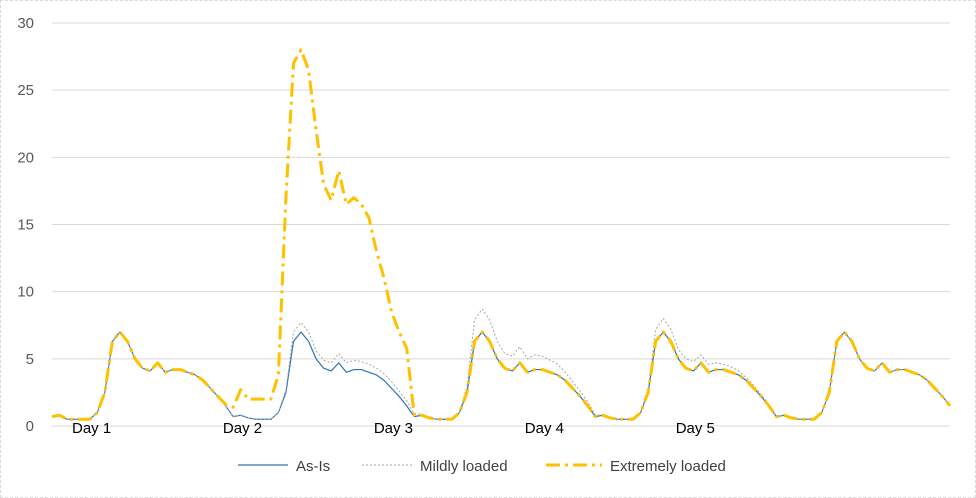  I want to click on x-tick-label: Day 3, so click(393, 428).